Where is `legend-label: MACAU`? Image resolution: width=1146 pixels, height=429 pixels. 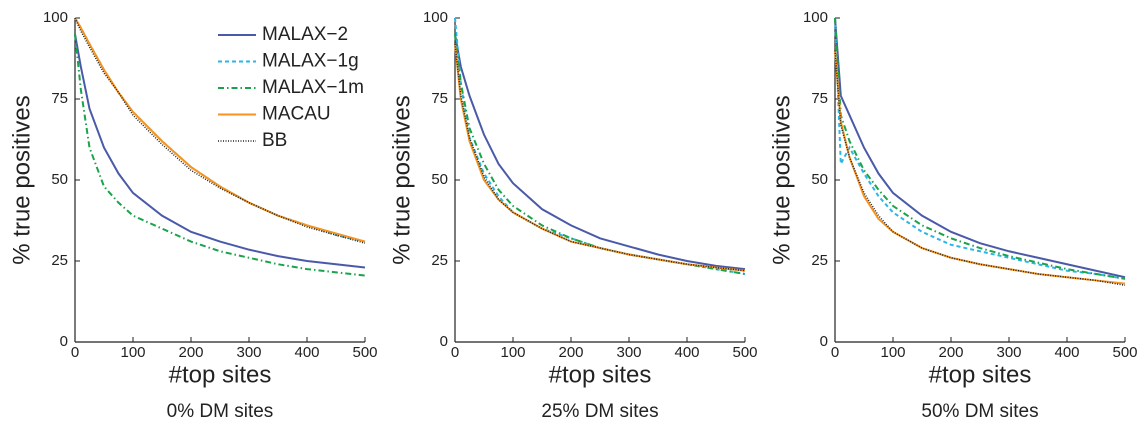 legend-label: MACAU is located at coordinates (296, 114).